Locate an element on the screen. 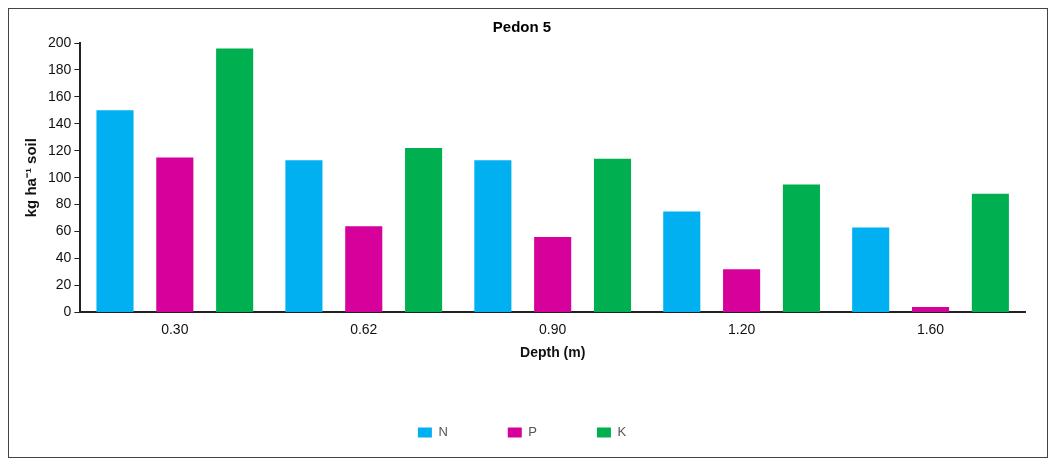  y-tick-label: 20 is located at coordinates (63, 284).